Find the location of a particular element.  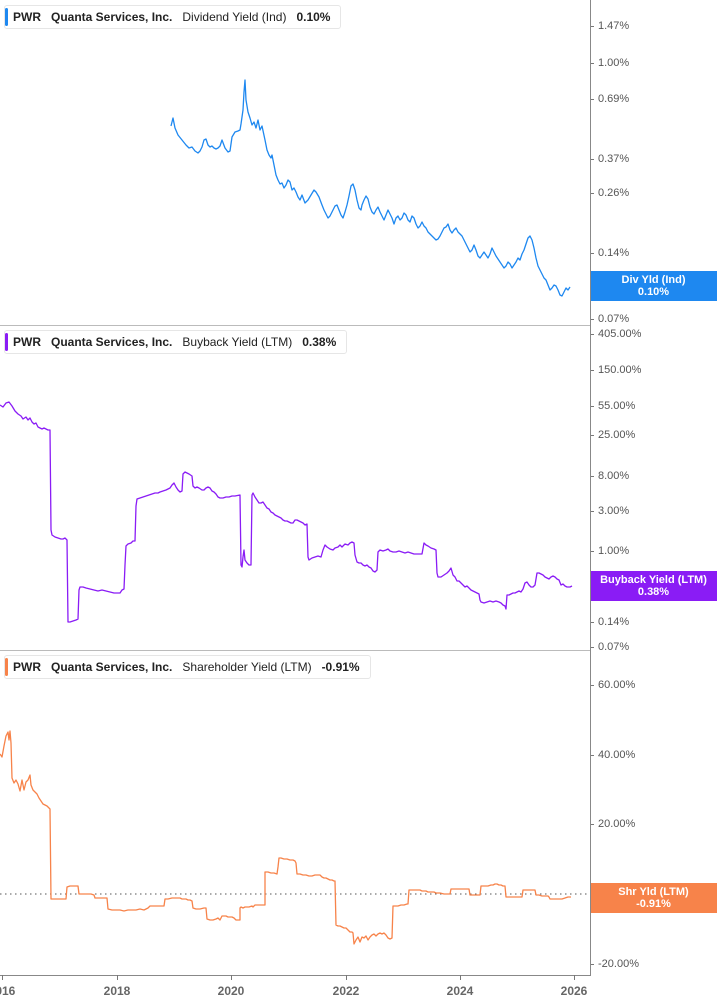

x-tick-label: 2022 is located at coordinates (346, 991).